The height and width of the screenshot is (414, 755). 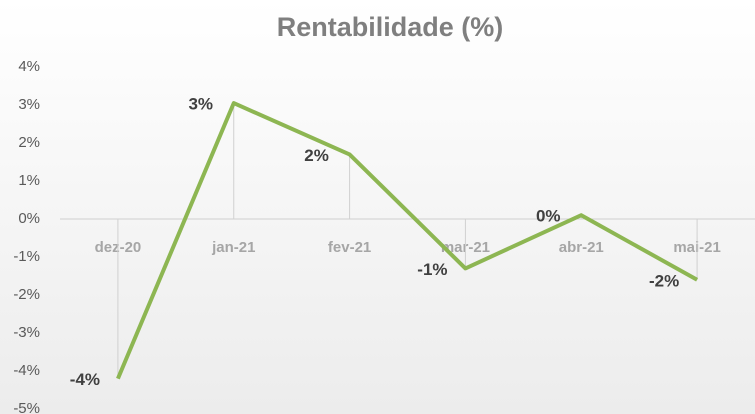 What do you see at coordinates (200, 104) in the screenshot?
I see `data-label: 3%` at bounding box center [200, 104].